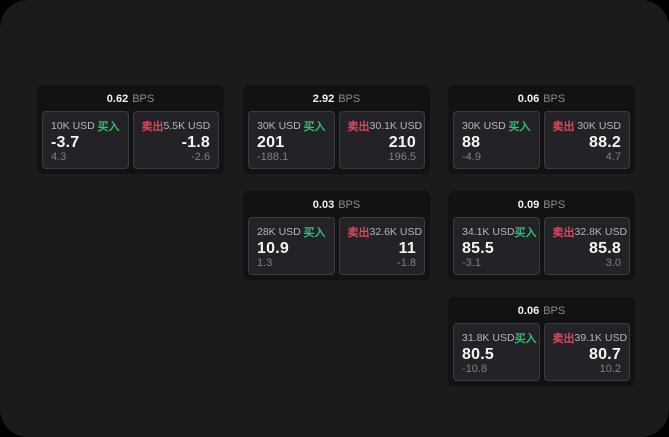 The height and width of the screenshot is (437, 669). I want to click on sell-price: 88.2, so click(605, 142).